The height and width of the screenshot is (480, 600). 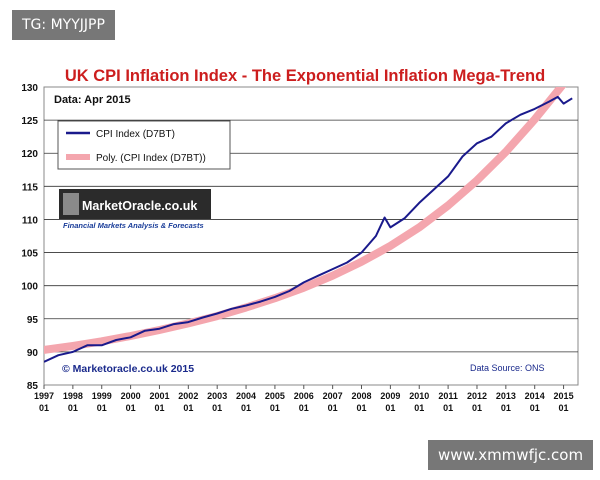 What do you see at coordinates (333, 396) in the screenshot?
I see `x-tick-year: 2007` at bounding box center [333, 396].